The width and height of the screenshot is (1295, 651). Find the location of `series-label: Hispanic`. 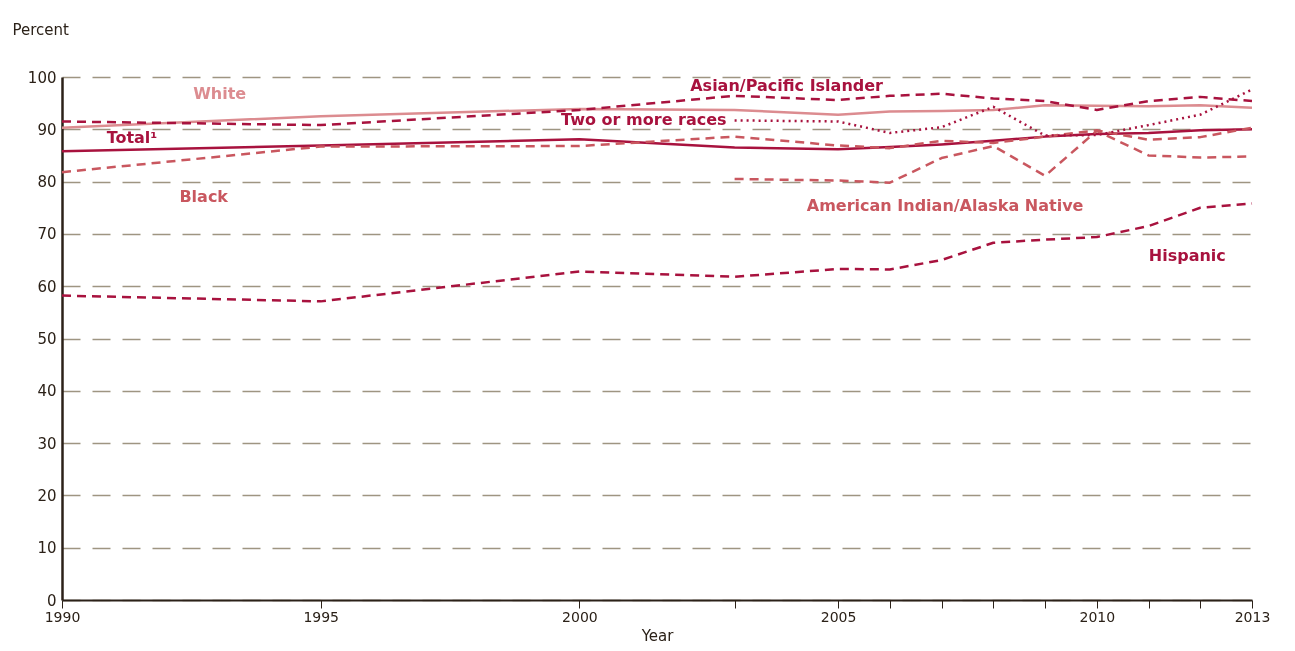

series-label: Hispanic is located at coordinates (1187, 256).